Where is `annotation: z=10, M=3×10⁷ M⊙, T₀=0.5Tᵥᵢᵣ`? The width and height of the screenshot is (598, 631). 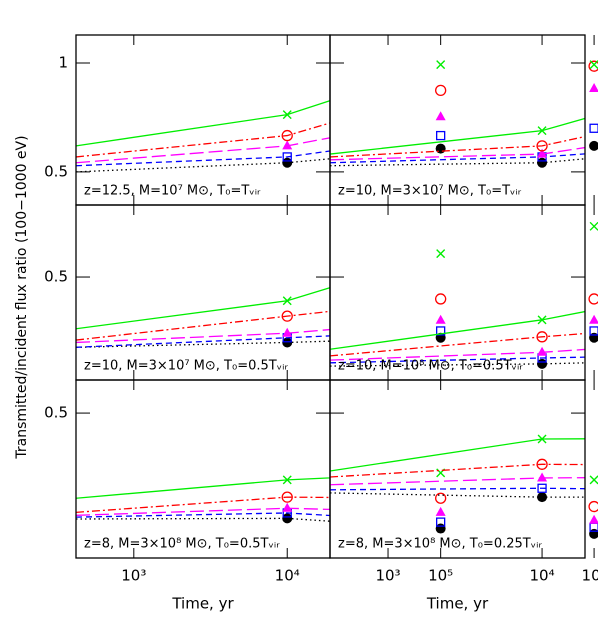
annotation: z=10, M=3×10⁷ M⊙, T₀=0.5Tᵥᵢᵣ is located at coordinates (186, 366).